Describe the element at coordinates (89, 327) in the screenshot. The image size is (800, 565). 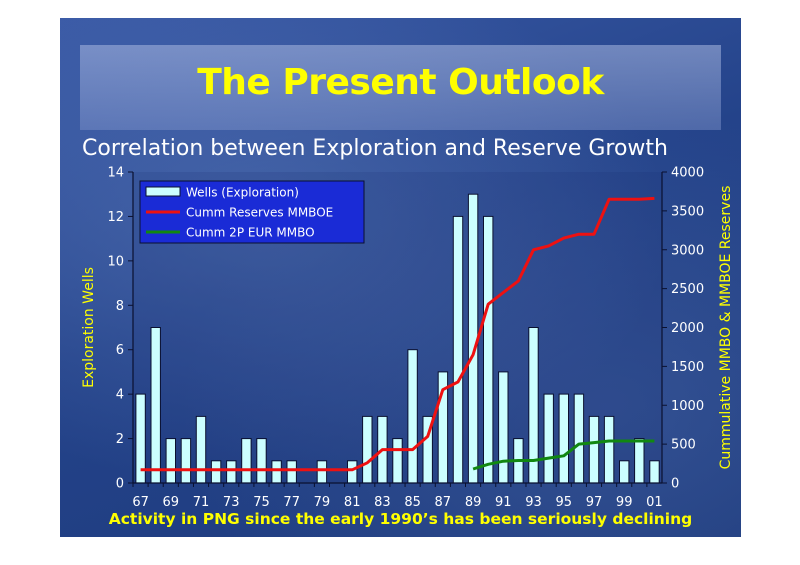
I see `y-axis-title: Exploration Wells` at that location.